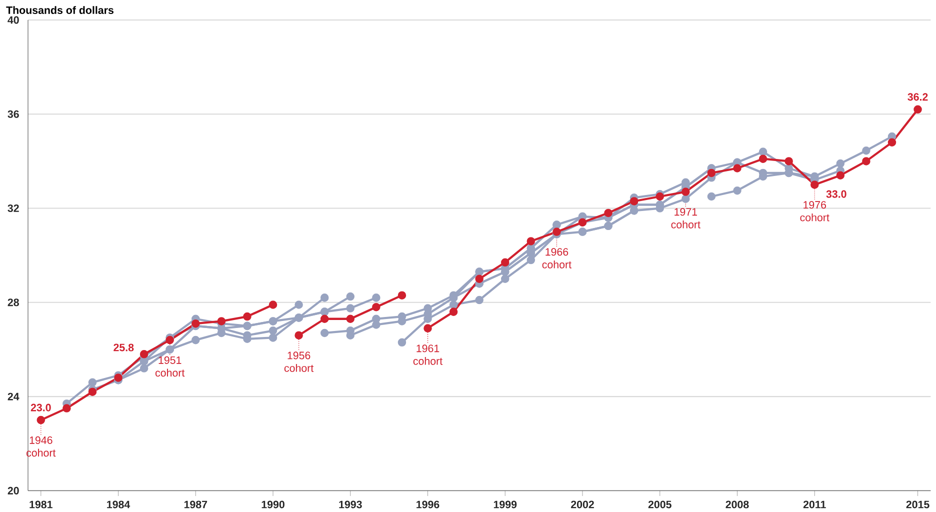  What do you see at coordinates (40, 408) in the screenshot?
I see `data-label: 23.0` at bounding box center [40, 408].